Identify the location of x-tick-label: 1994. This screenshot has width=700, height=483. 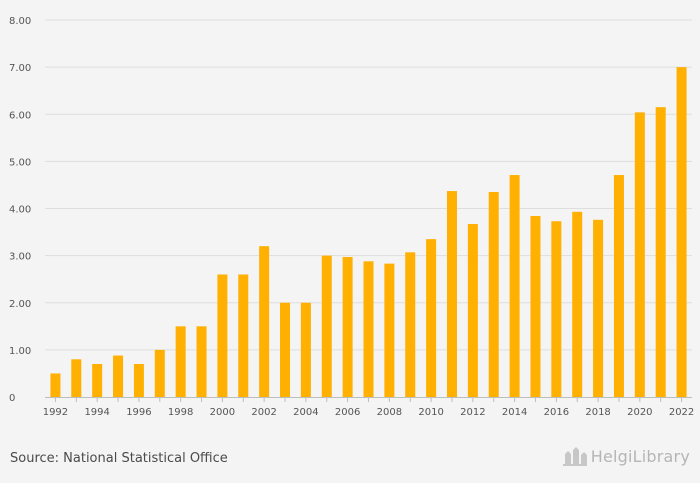
(96, 412).